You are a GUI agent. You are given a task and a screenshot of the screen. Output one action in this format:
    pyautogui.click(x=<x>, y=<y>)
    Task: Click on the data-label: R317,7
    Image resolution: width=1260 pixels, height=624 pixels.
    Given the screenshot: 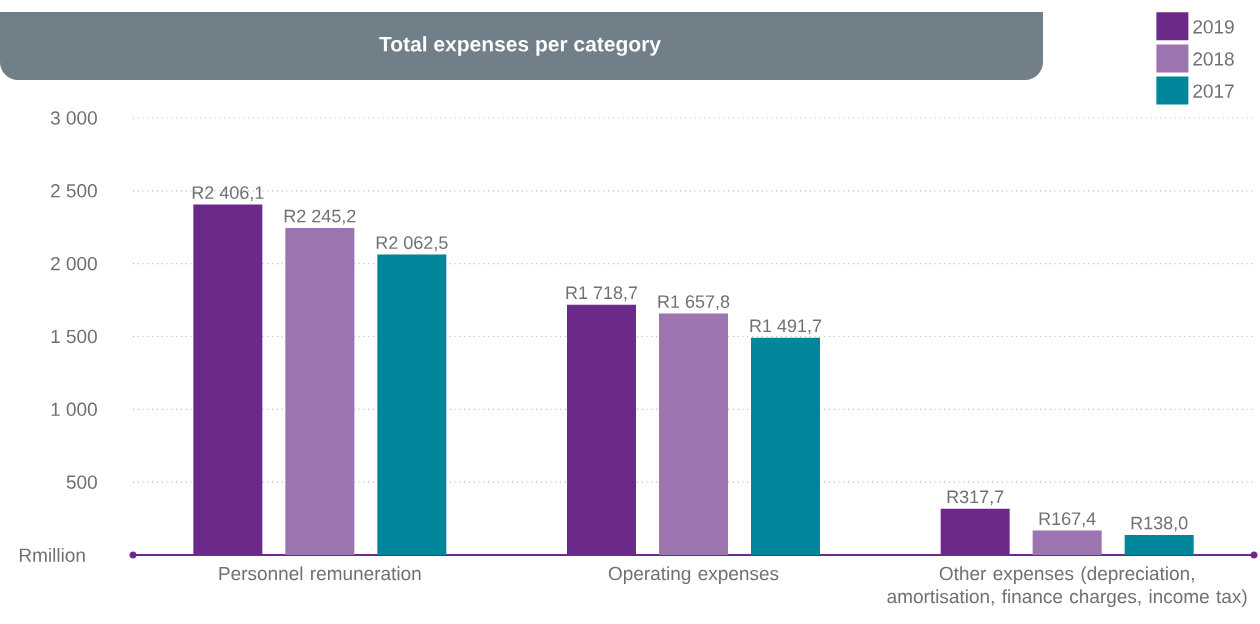 What is the action you would take?
    pyautogui.click(x=975, y=498)
    